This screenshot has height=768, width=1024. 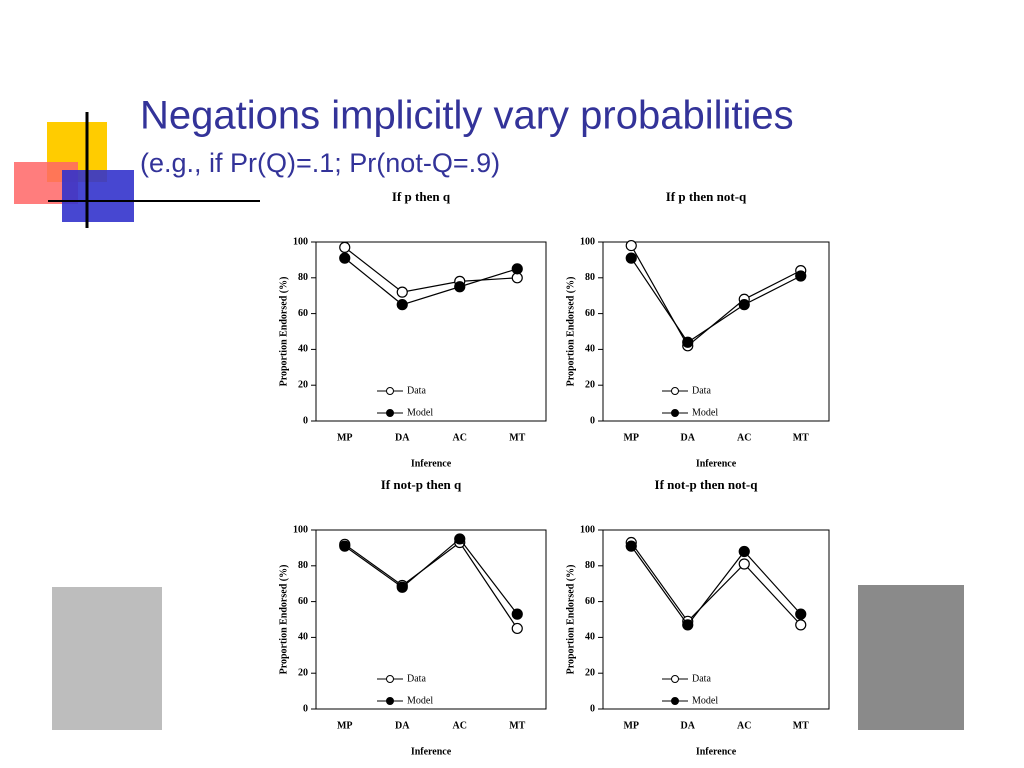 What do you see at coordinates (421, 484) in the screenshot?
I see `chart-title: If not-p then q` at bounding box center [421, 484].